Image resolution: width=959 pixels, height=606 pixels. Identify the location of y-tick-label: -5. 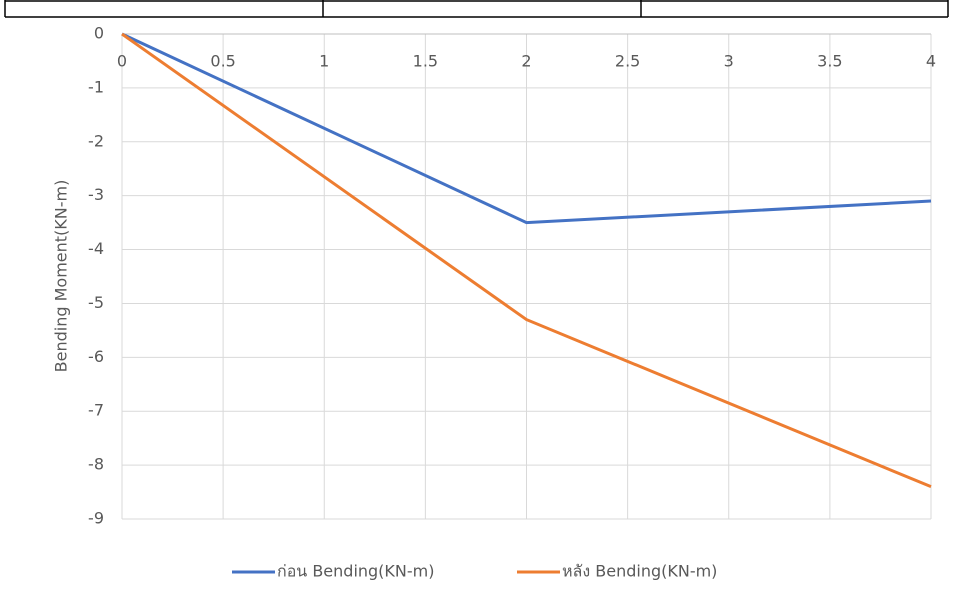
(96, 302).